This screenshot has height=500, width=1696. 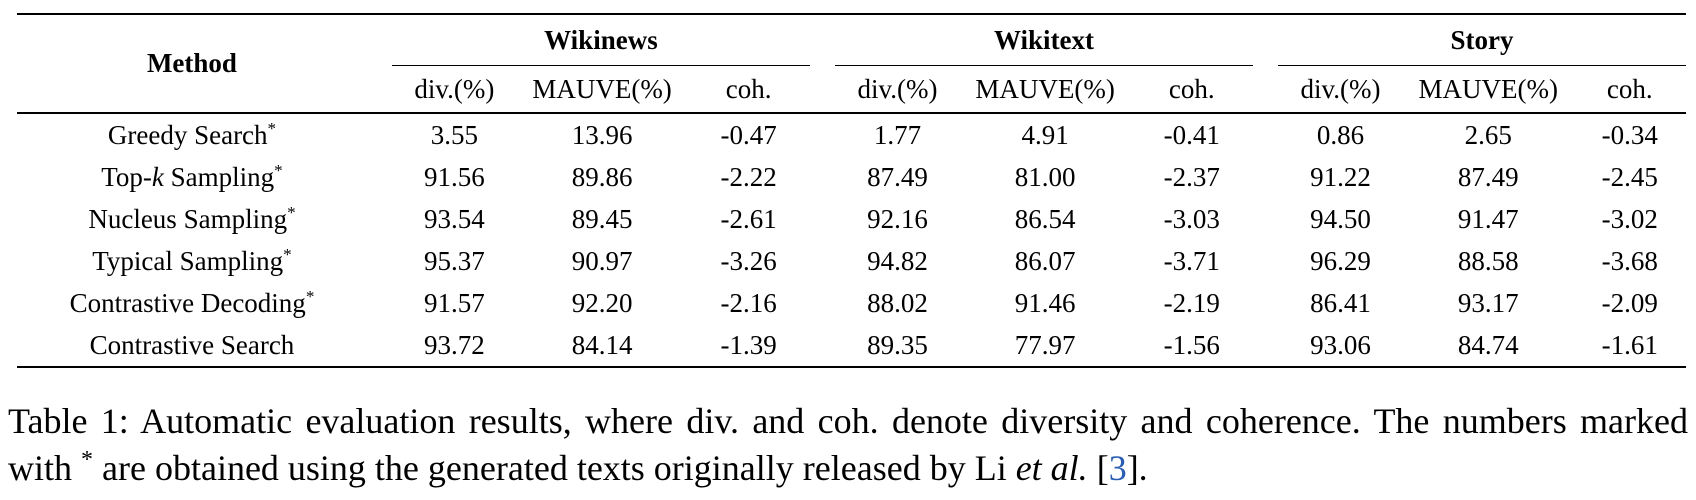 I want to click on table-cell: -1.56, so click(x=1191, y=344).